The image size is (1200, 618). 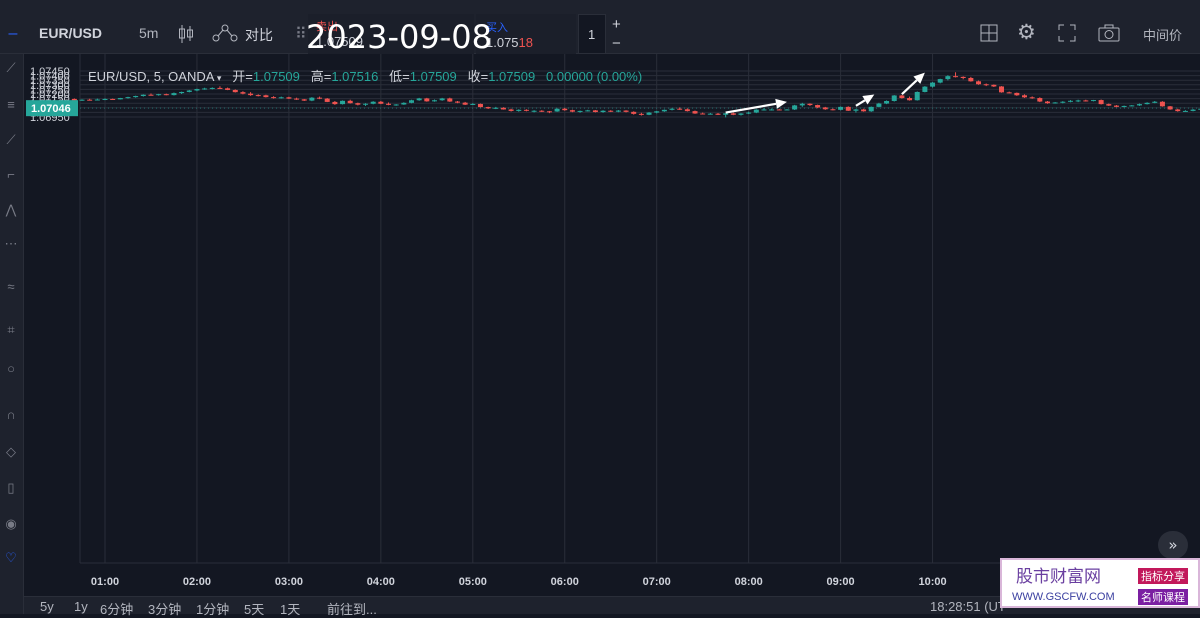 I want to click on candles-icon, so click(x=186, y=34).